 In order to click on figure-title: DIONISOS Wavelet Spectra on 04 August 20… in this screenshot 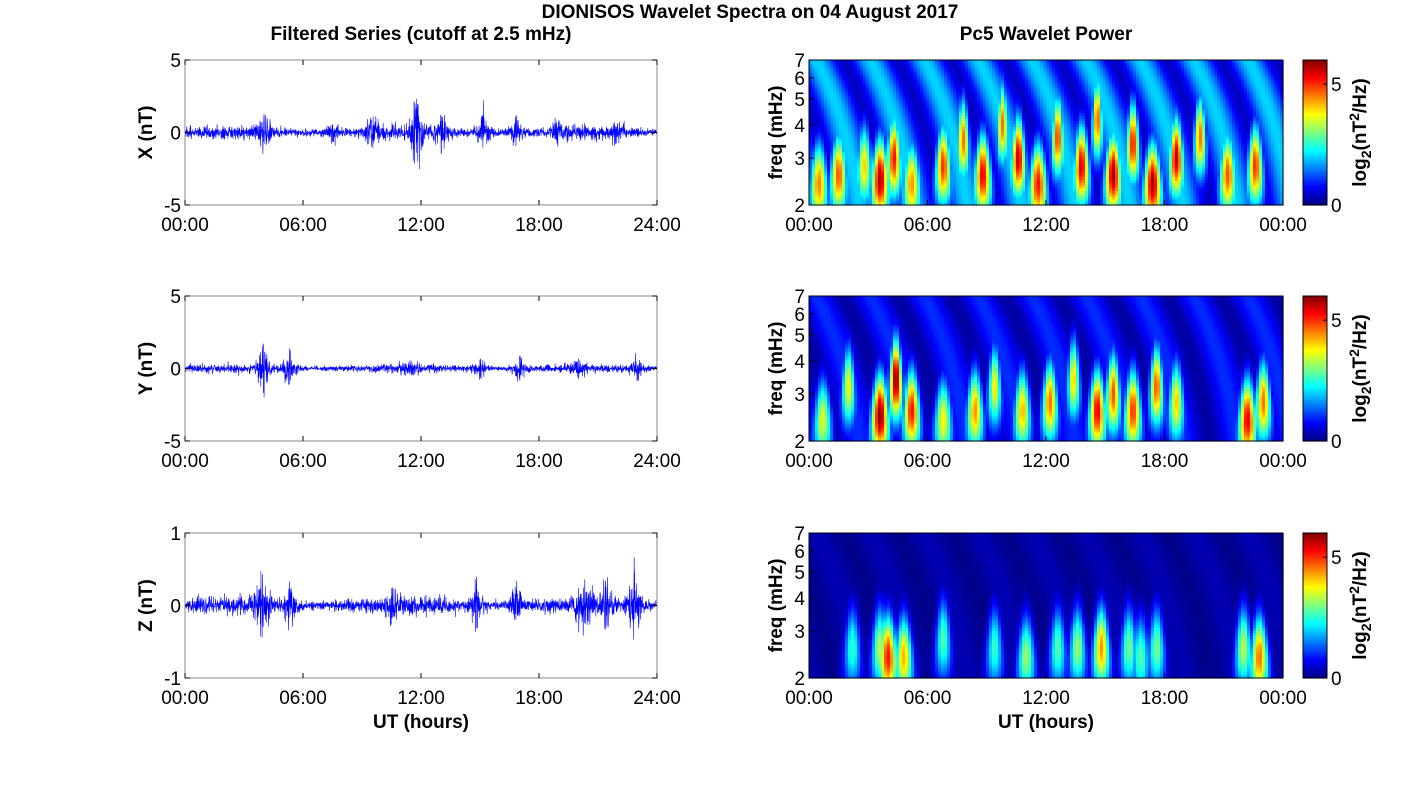, I will do `click(750, 12)`.